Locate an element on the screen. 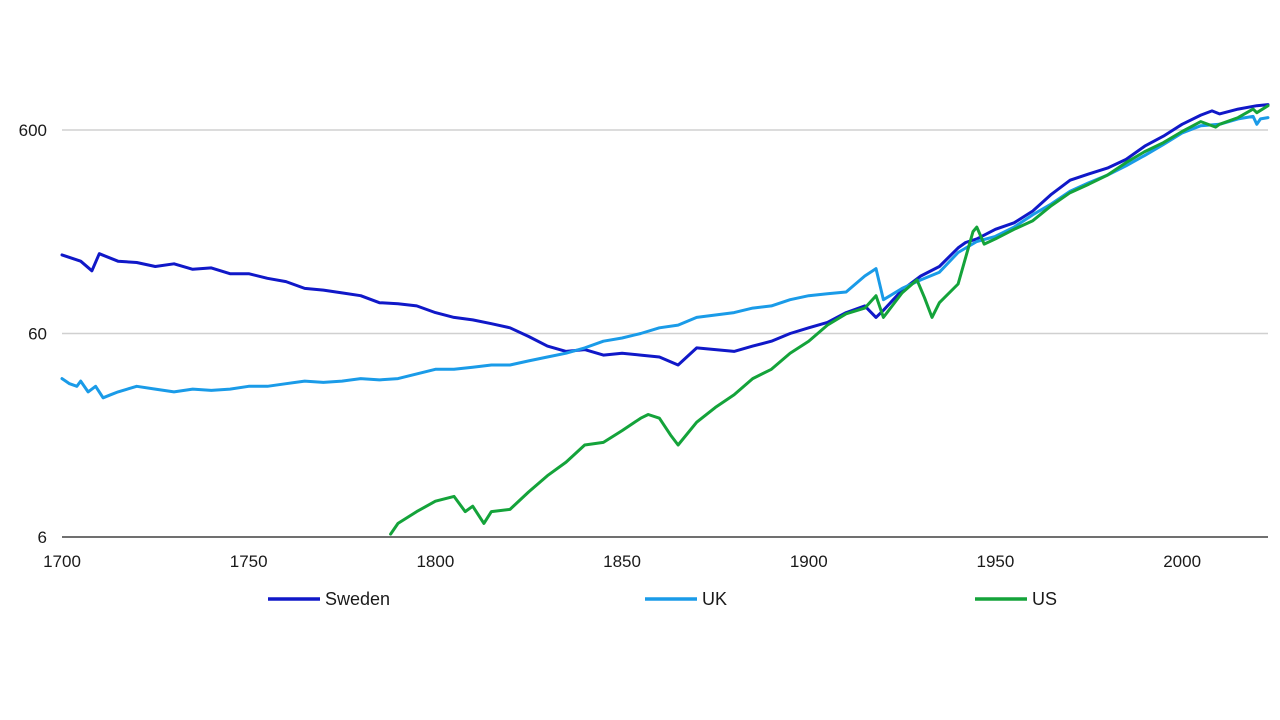  x-tick-label: 1900 is located at coordinates (809, 561).